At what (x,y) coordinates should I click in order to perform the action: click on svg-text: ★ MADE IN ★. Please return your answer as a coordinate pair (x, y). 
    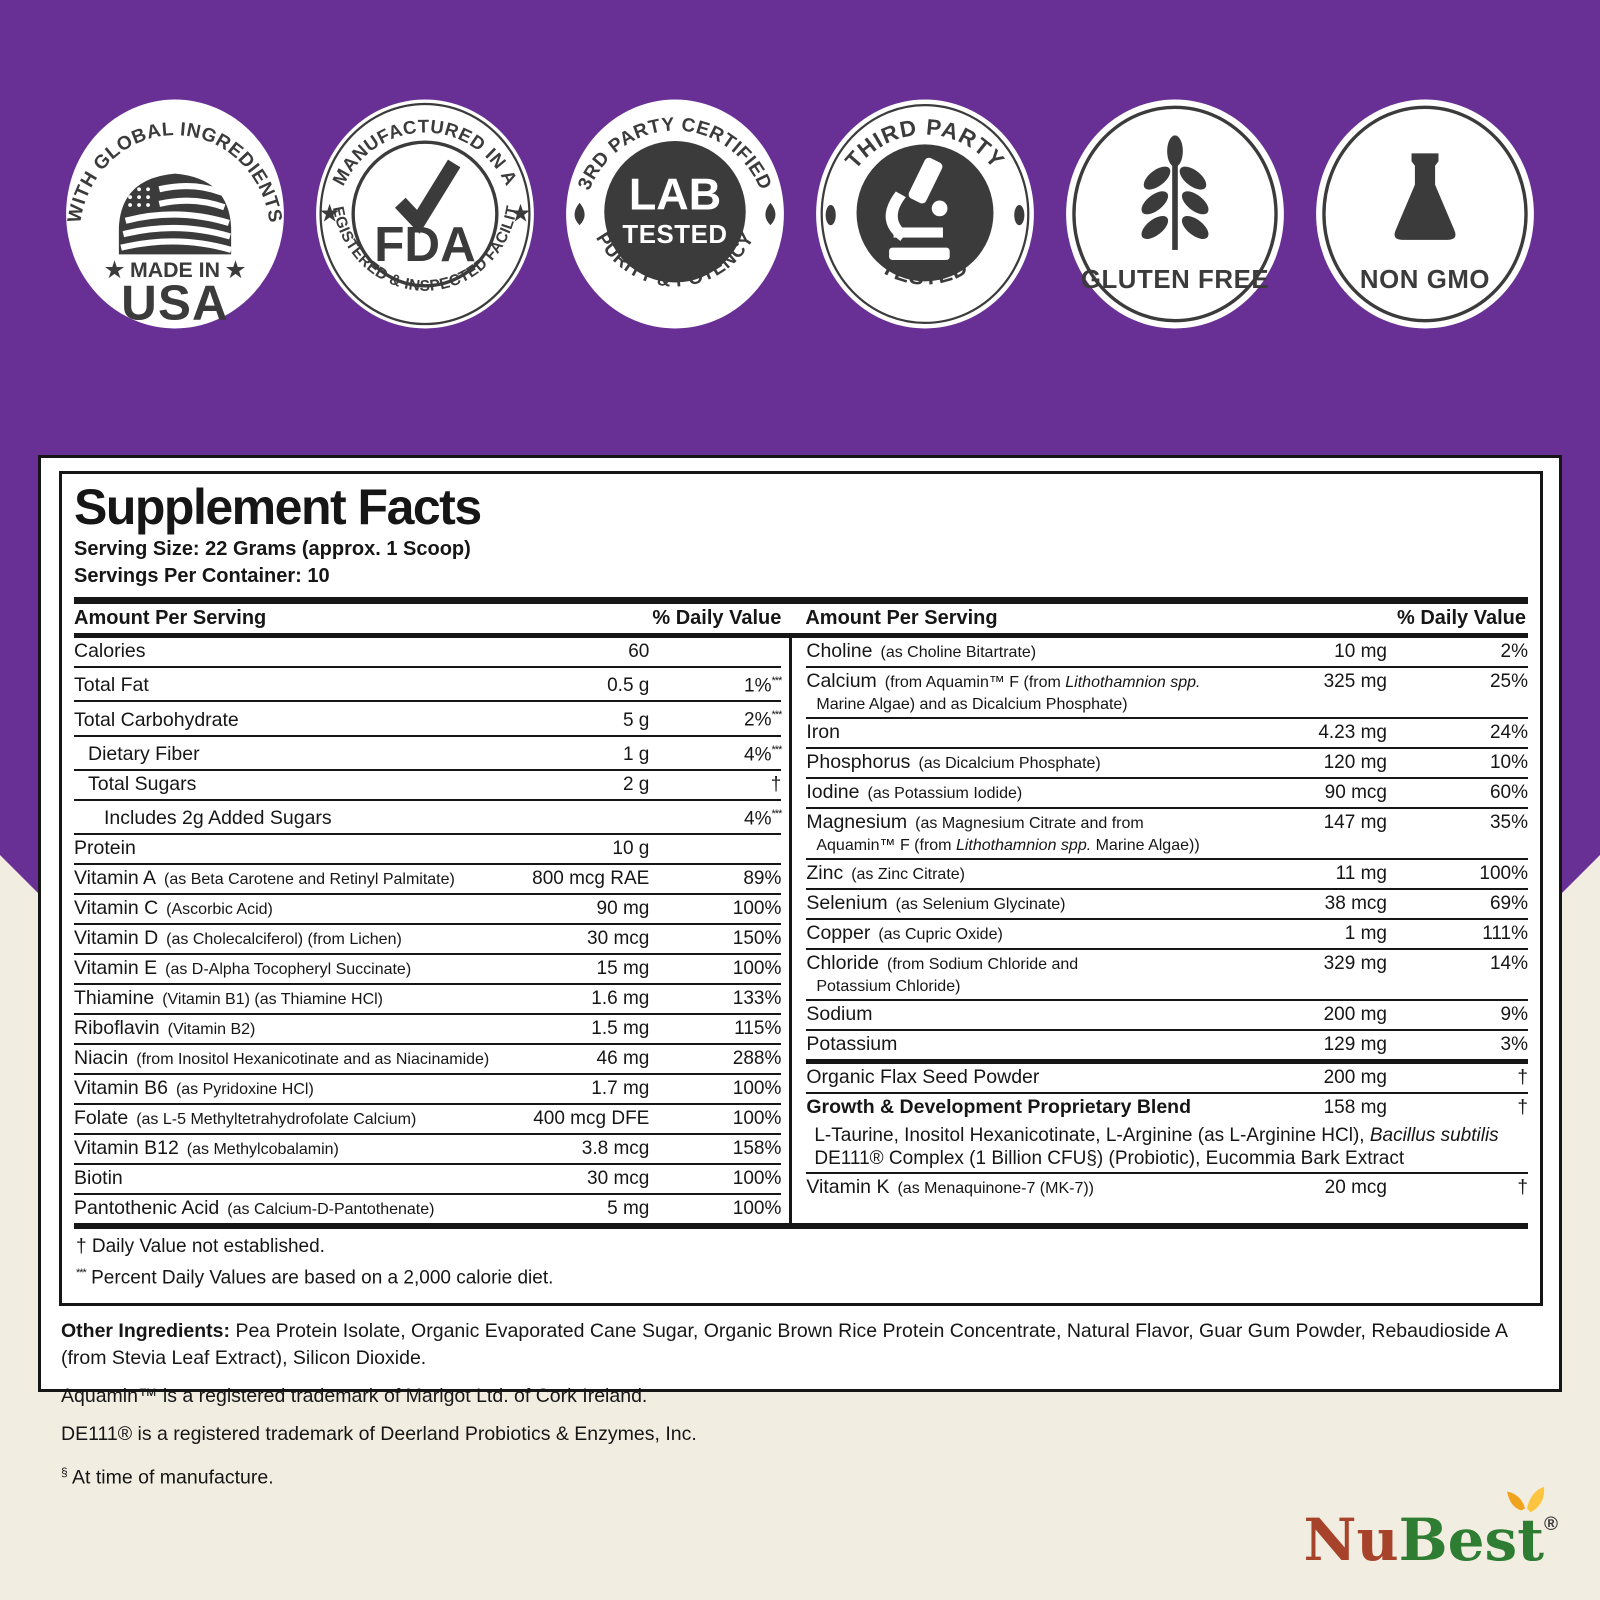
    Looking at the image, I should click on (175, 270).